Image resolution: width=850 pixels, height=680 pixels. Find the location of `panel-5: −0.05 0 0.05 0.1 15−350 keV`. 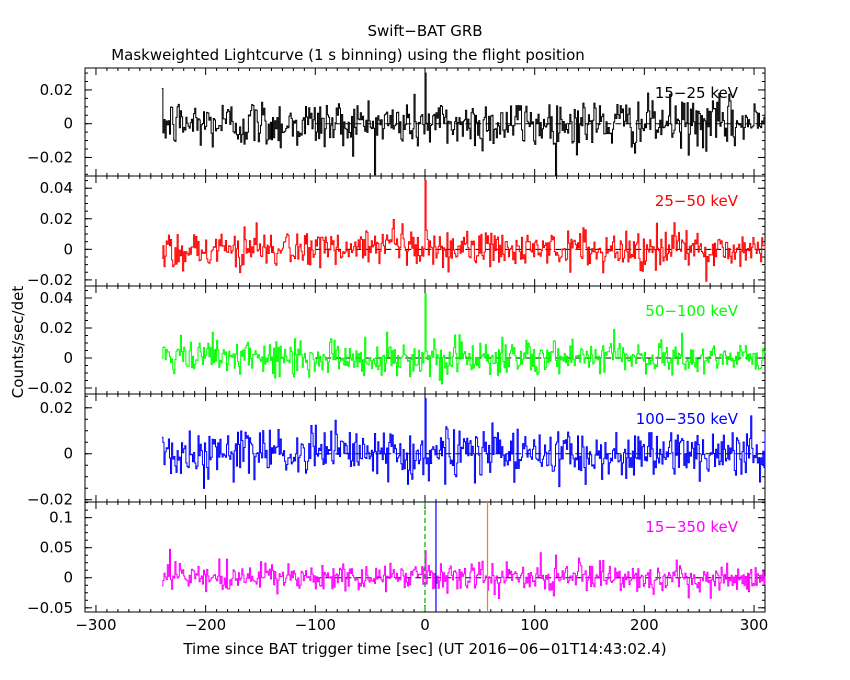

panel-5: −0.05 0 0.05 0.1 15−350 keV is located at coordinates (396, 559).